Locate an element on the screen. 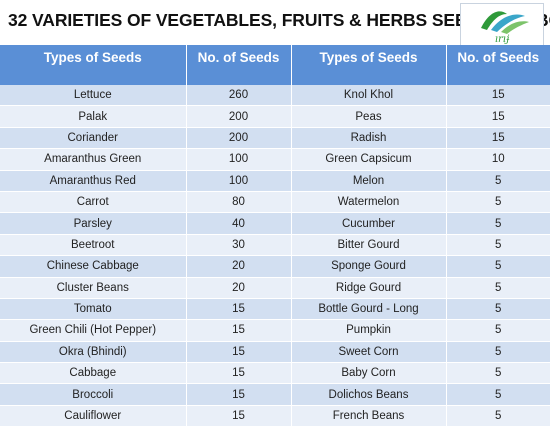  seed-type-cell: Cauliflower is located at coordinates (93, 416).